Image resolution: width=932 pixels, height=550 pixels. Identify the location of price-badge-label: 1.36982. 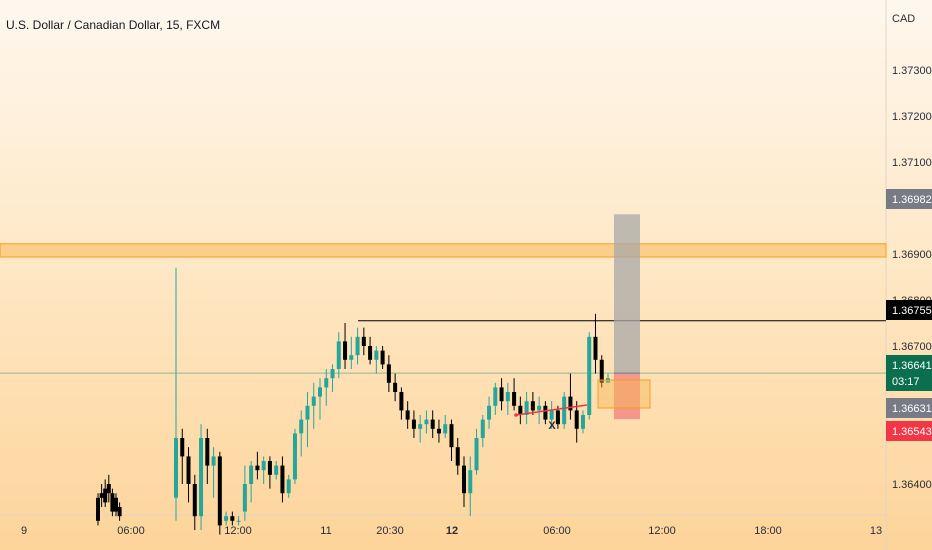
(912, 200).